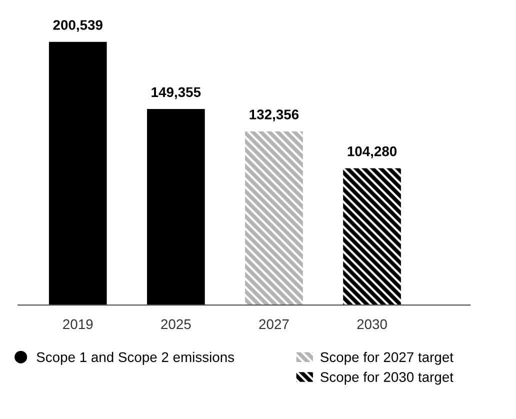 This screenshot has height=419, width=516. Describe the element at coordinates (387, 358) in the screenshot. I see `legend-label: Scope for 2027 target` at that location.